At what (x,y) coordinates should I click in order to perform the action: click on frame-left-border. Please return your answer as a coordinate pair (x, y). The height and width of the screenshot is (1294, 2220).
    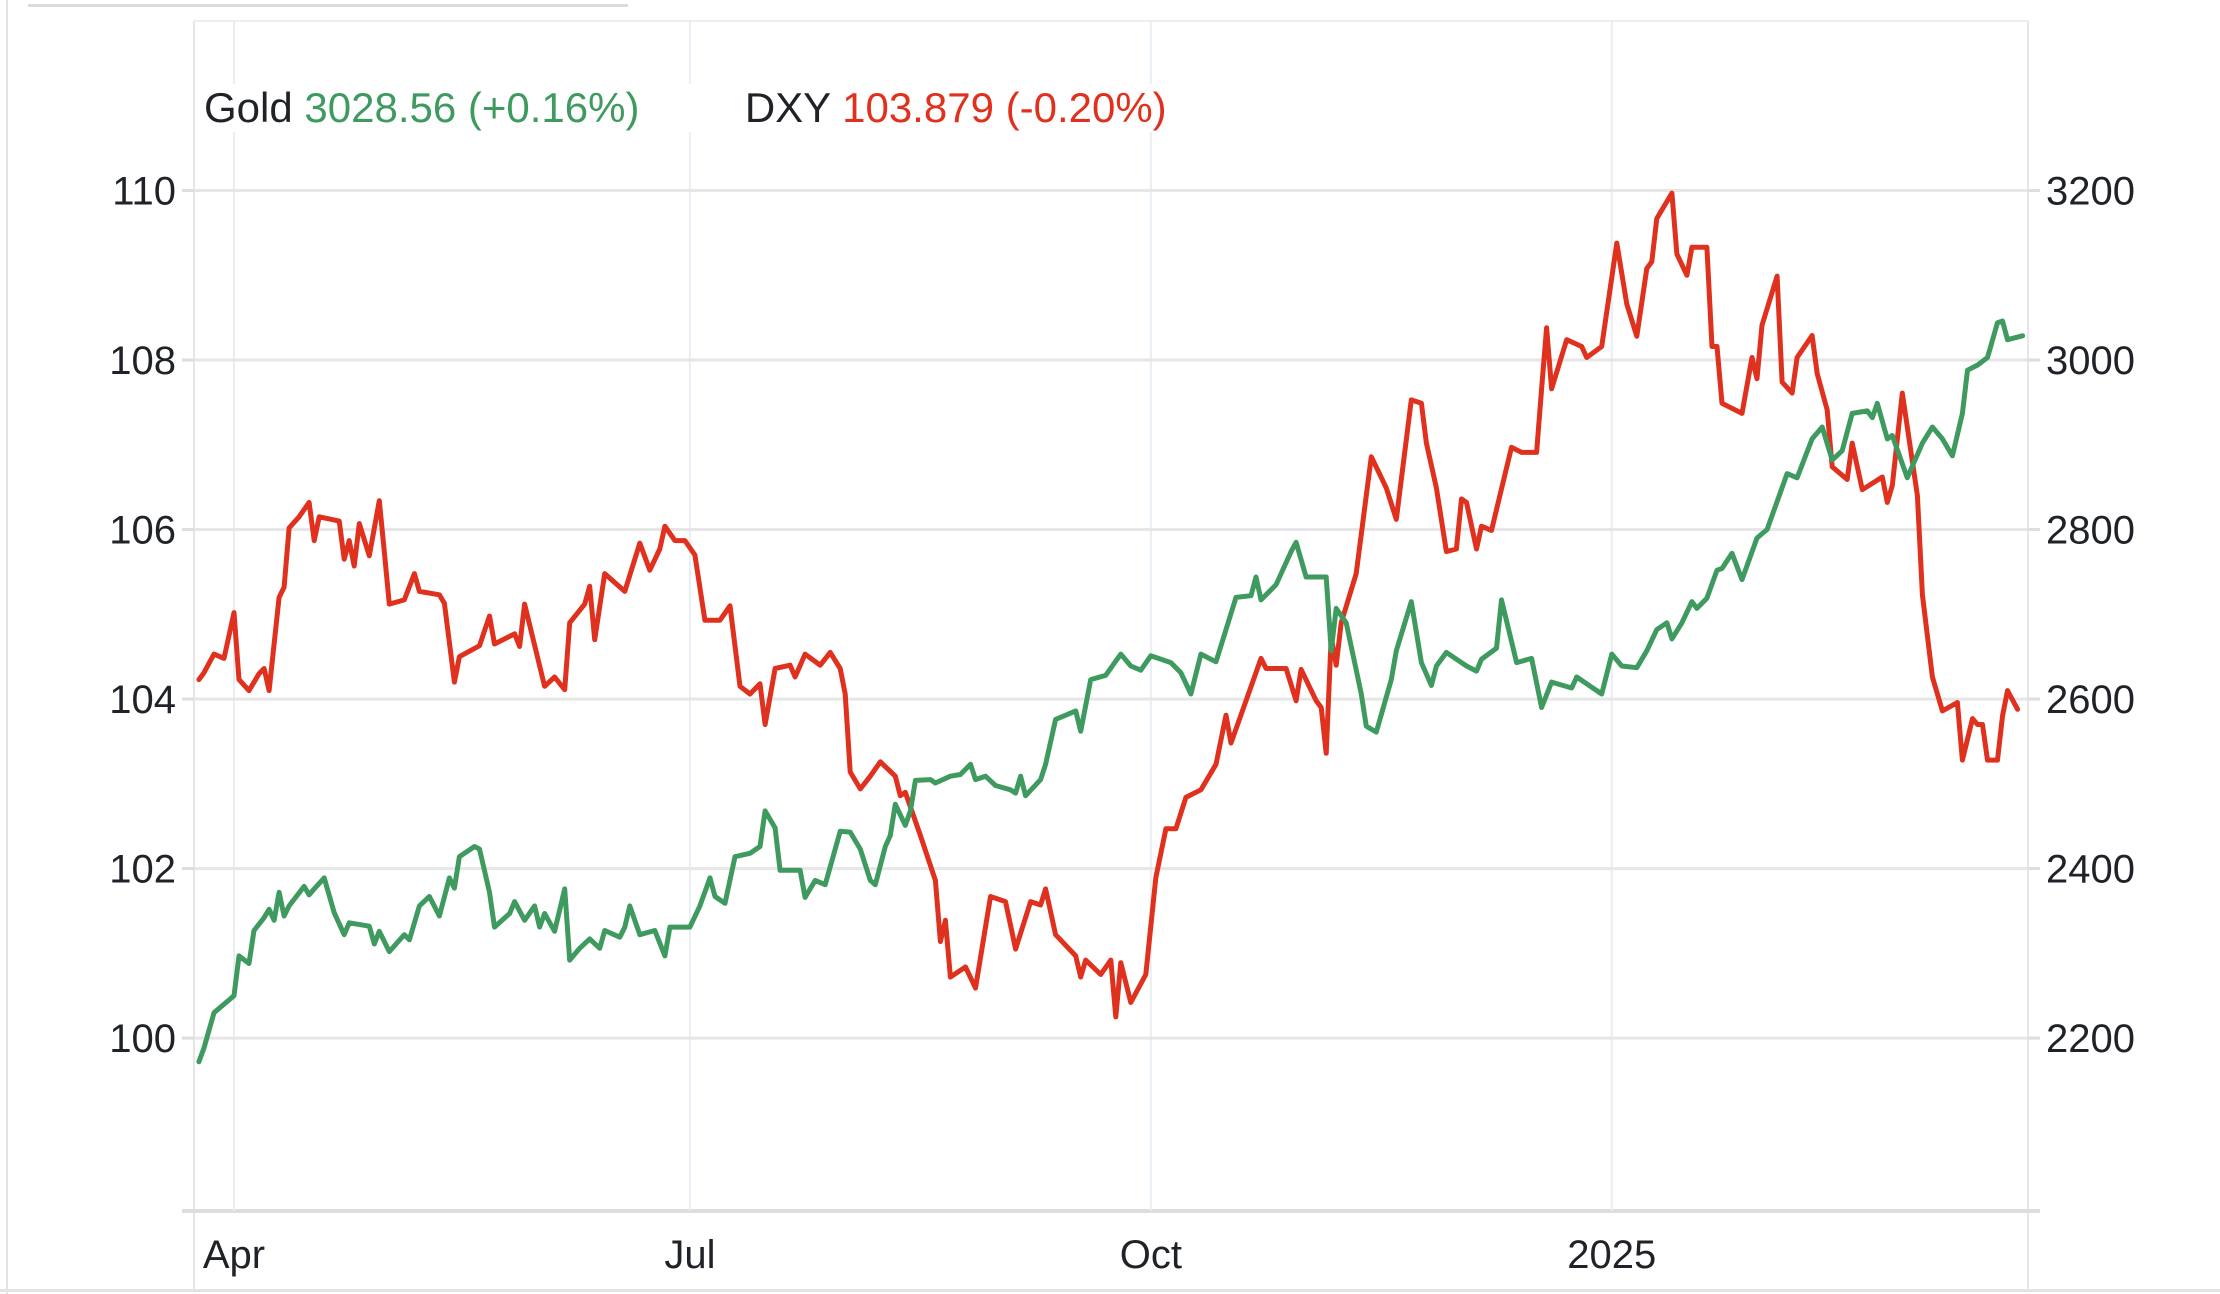
    Looking at the image, I should click on (7, 647).